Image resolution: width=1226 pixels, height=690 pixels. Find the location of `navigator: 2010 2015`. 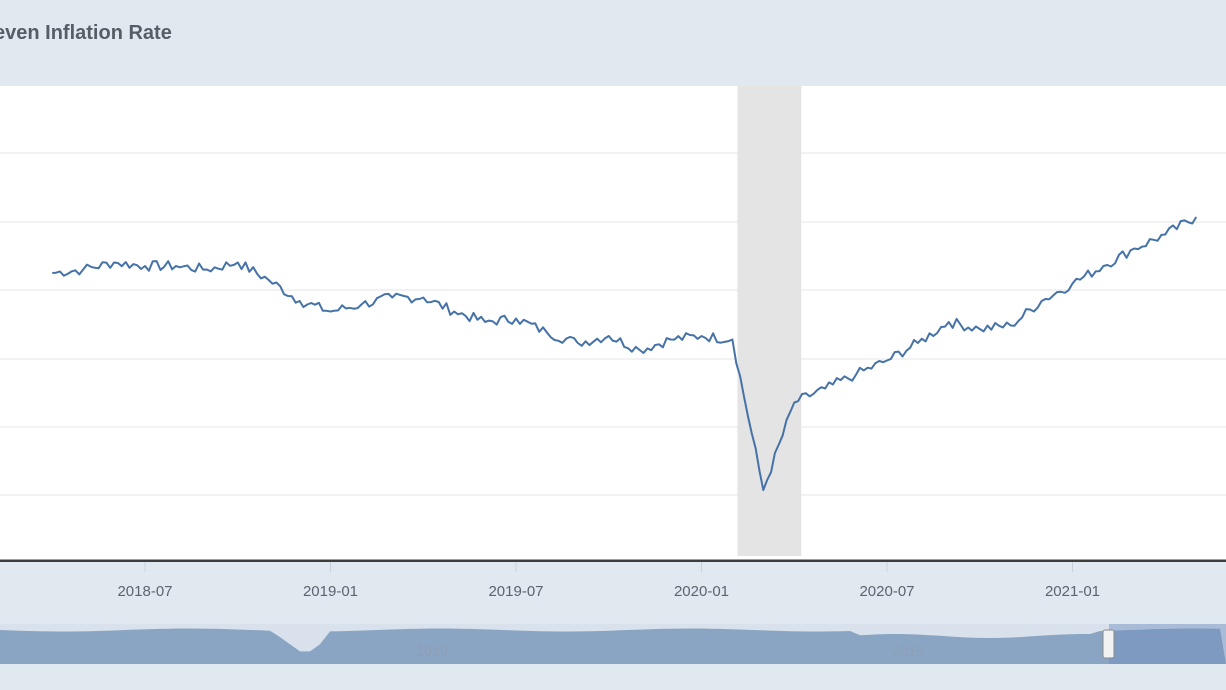

navigator: 2010 2015 is located at coordinates (613, 657).